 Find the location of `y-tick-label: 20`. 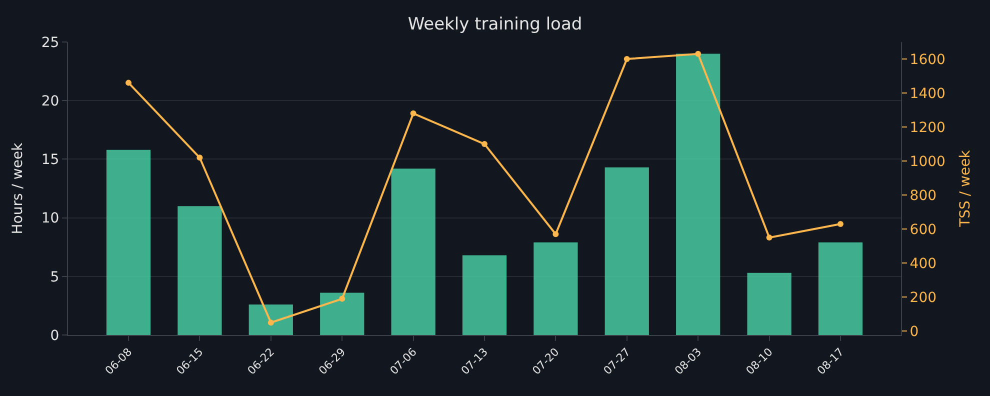

y-tick-label: 20 is located at coordinates (50, 102).